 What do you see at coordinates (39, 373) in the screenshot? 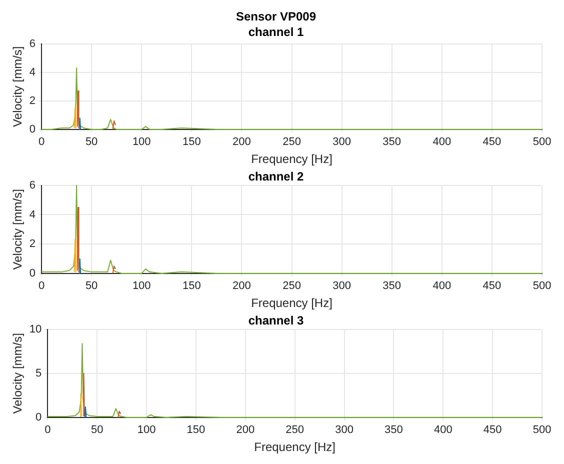
I see `y-tick-label: 5` at bounding box center [39, 373].